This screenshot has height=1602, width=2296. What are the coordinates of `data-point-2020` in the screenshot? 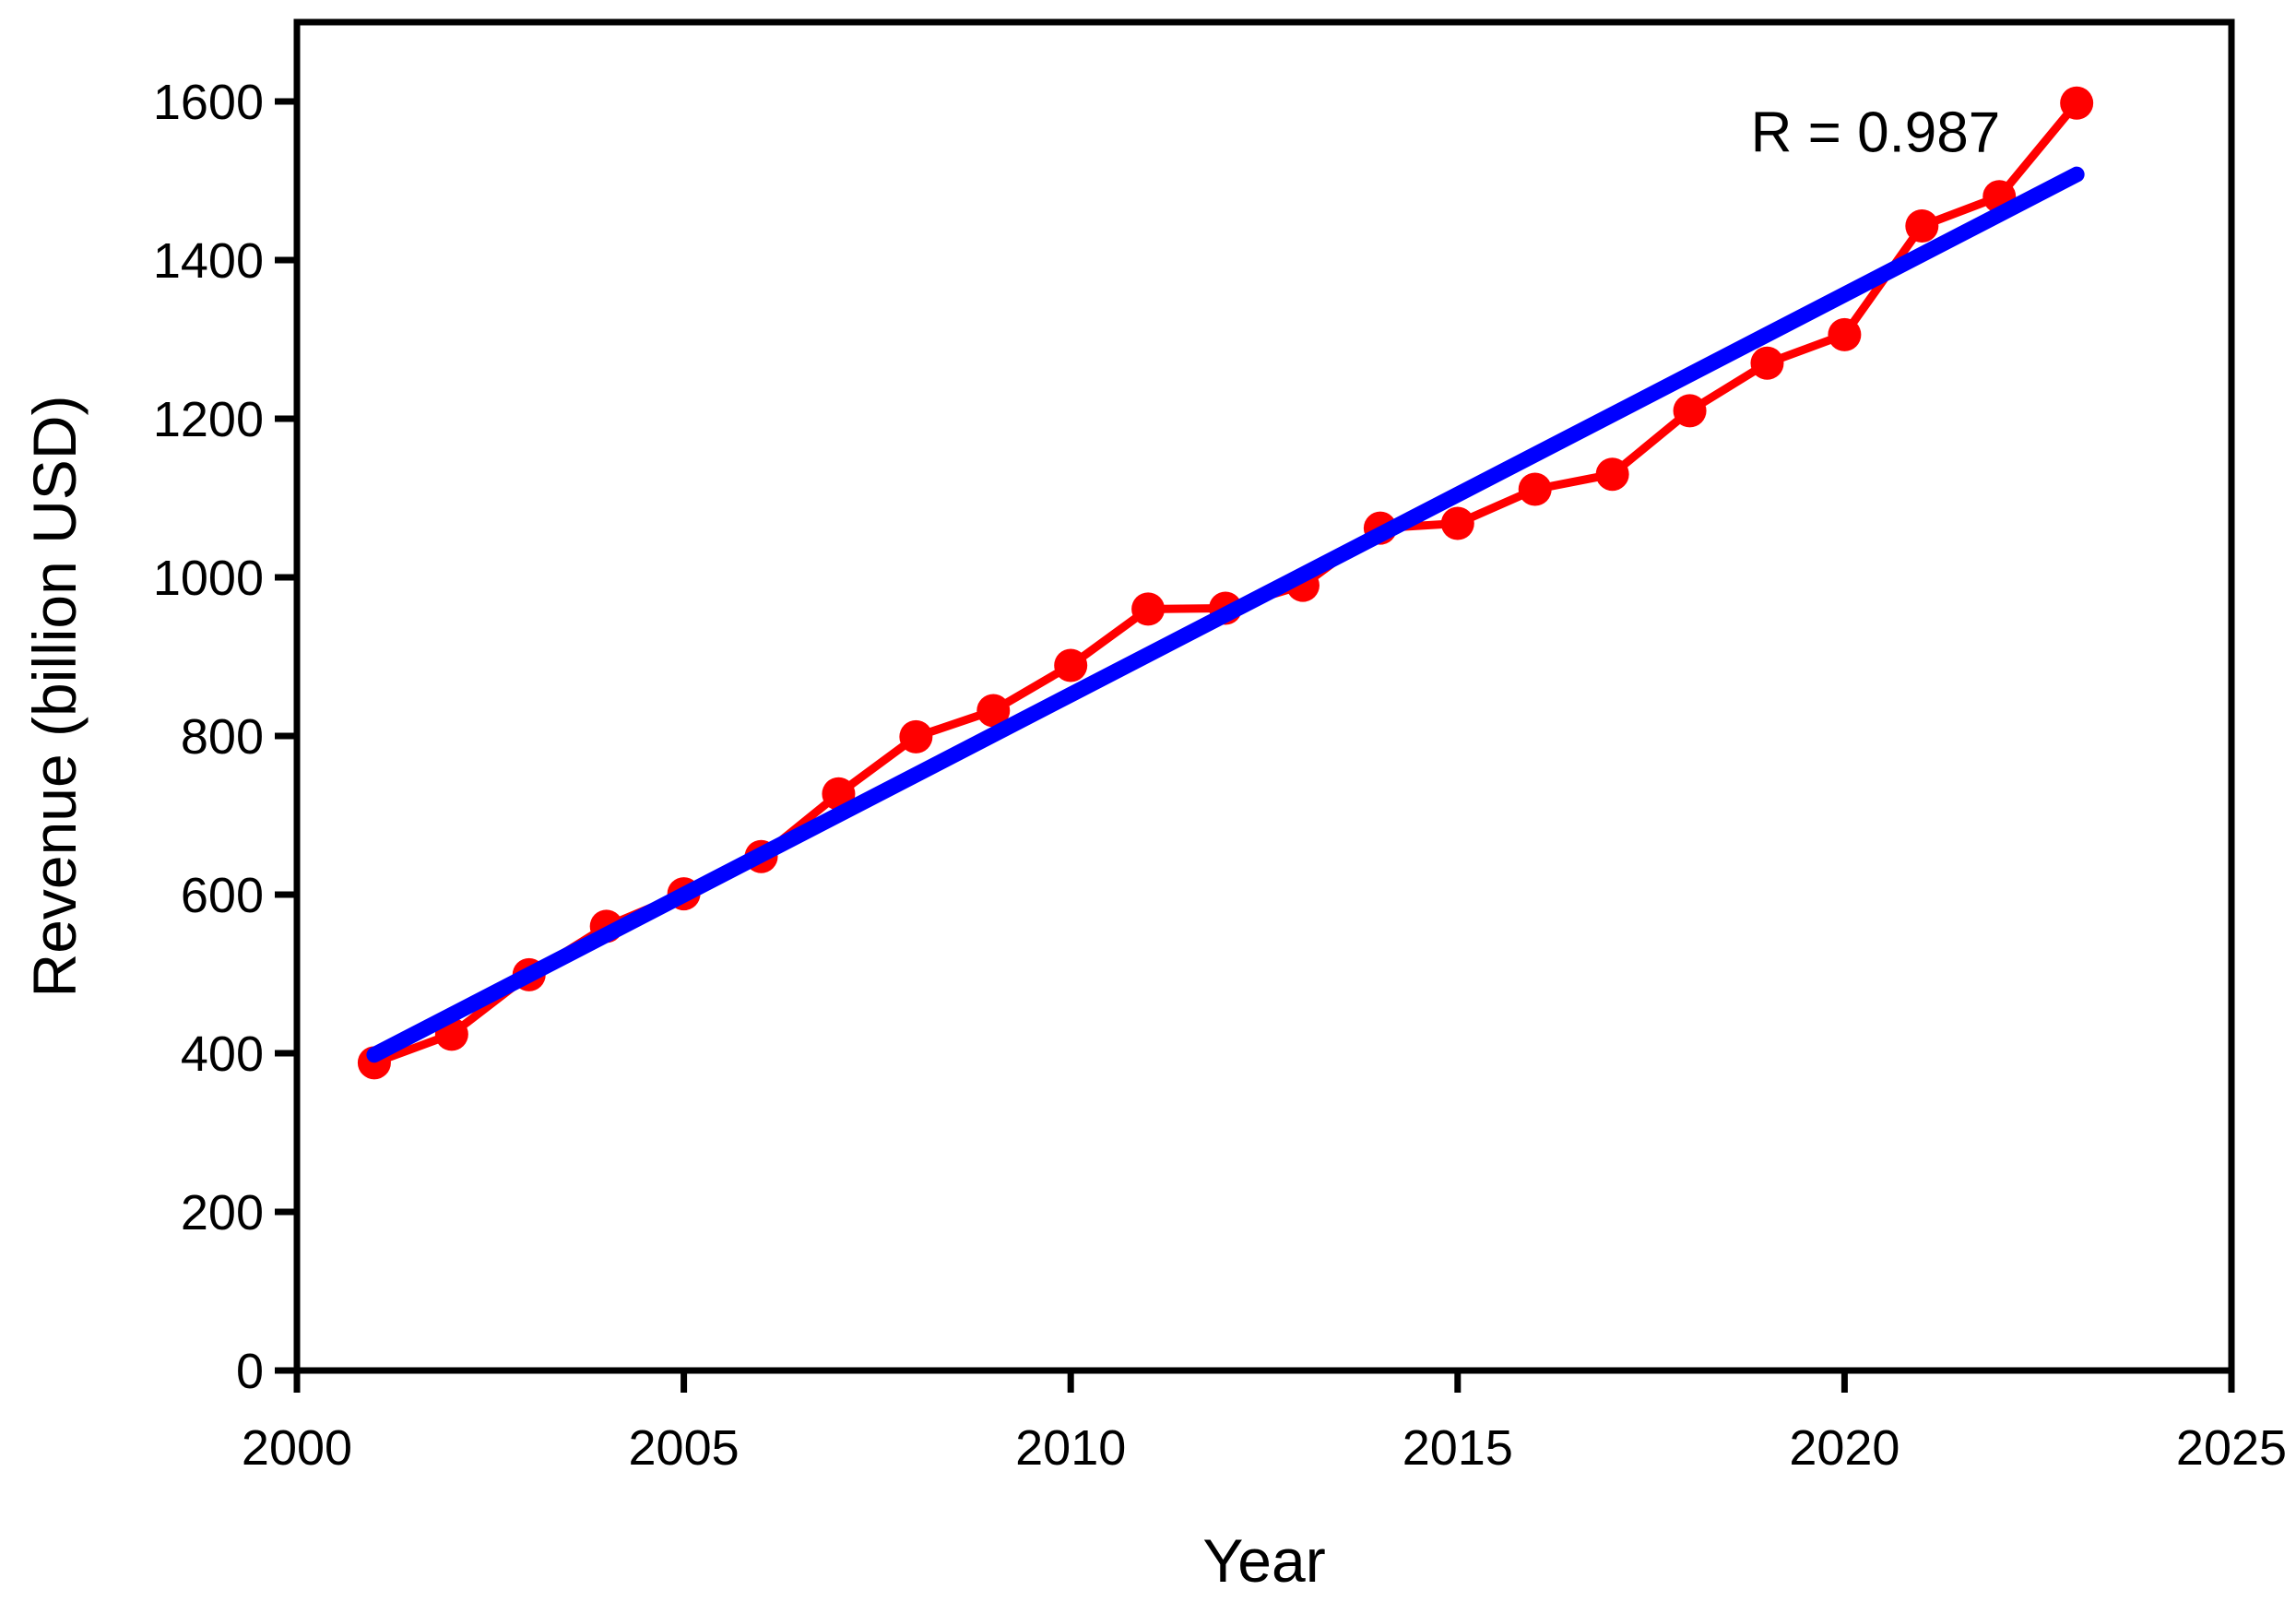 It's located at (1845, 334).